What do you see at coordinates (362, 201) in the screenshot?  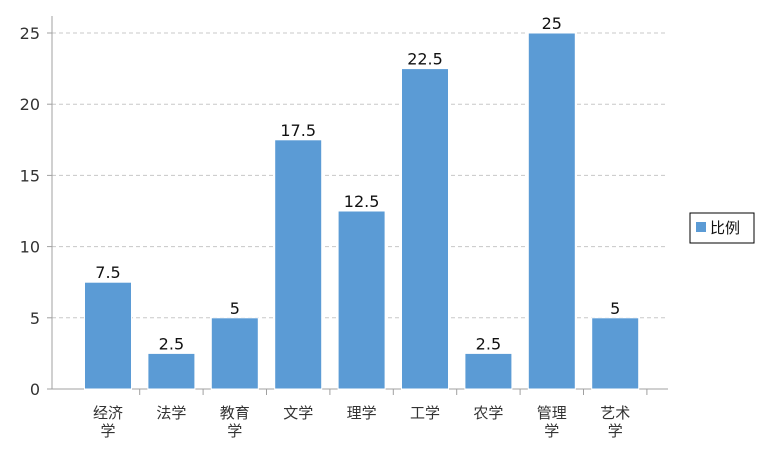 I see `data-label: 12.5` at bounding box center [362, 201].